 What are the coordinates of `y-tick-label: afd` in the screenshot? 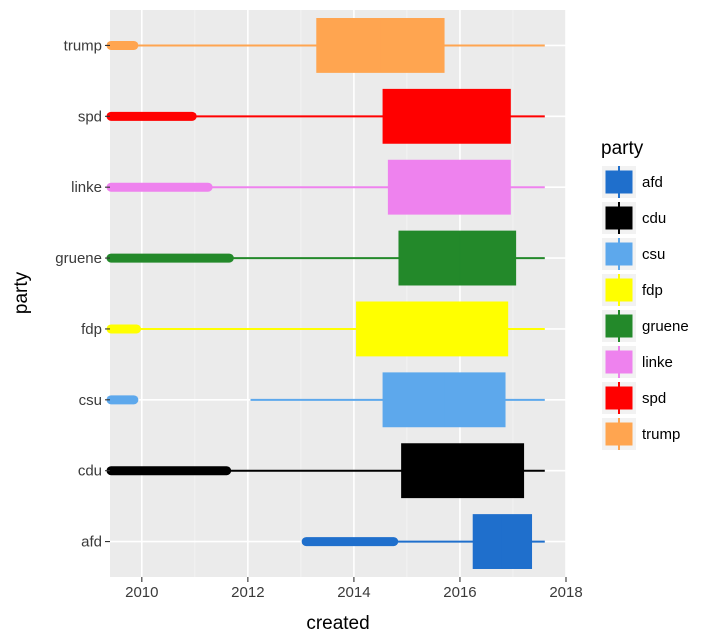 It's located at (91, 542).